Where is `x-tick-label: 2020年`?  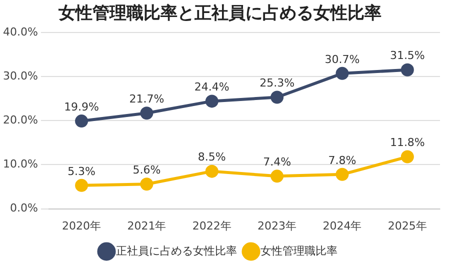 x-tick-label: 2020年 is located at coordinates (82, 225).